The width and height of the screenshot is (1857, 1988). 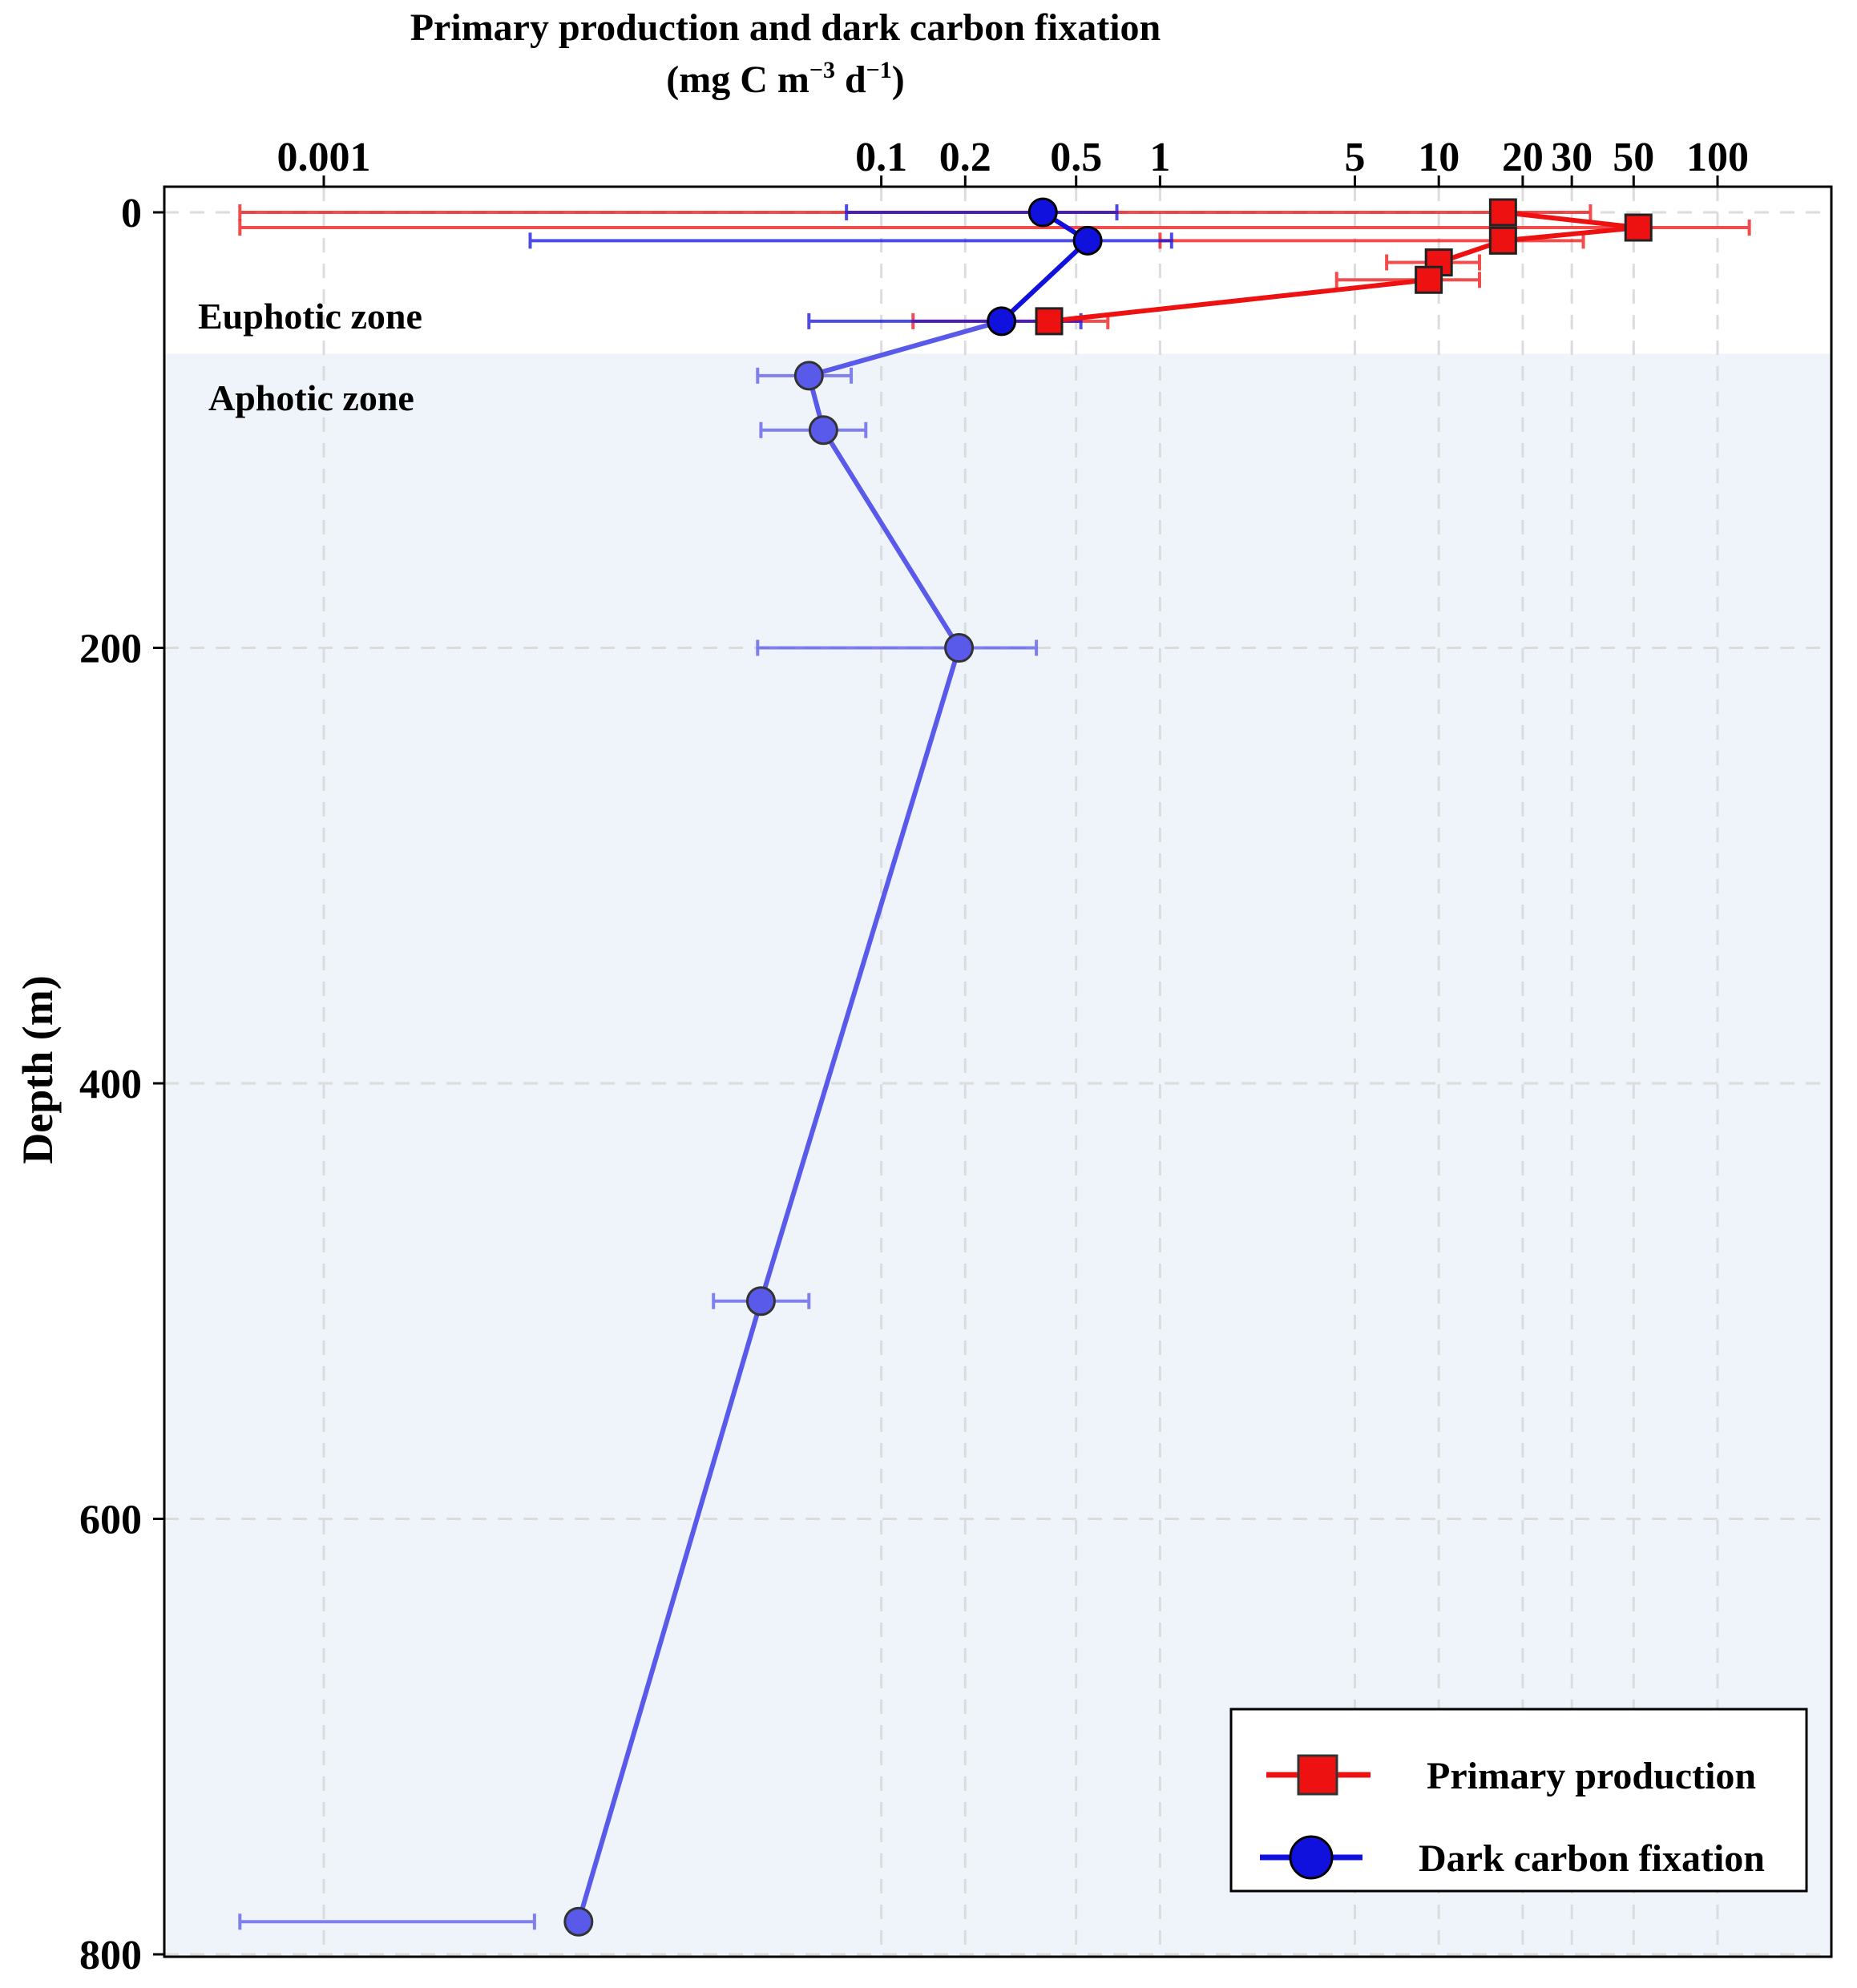 I want to click on x-tick-label: 50, so click(x=1633, y=157).